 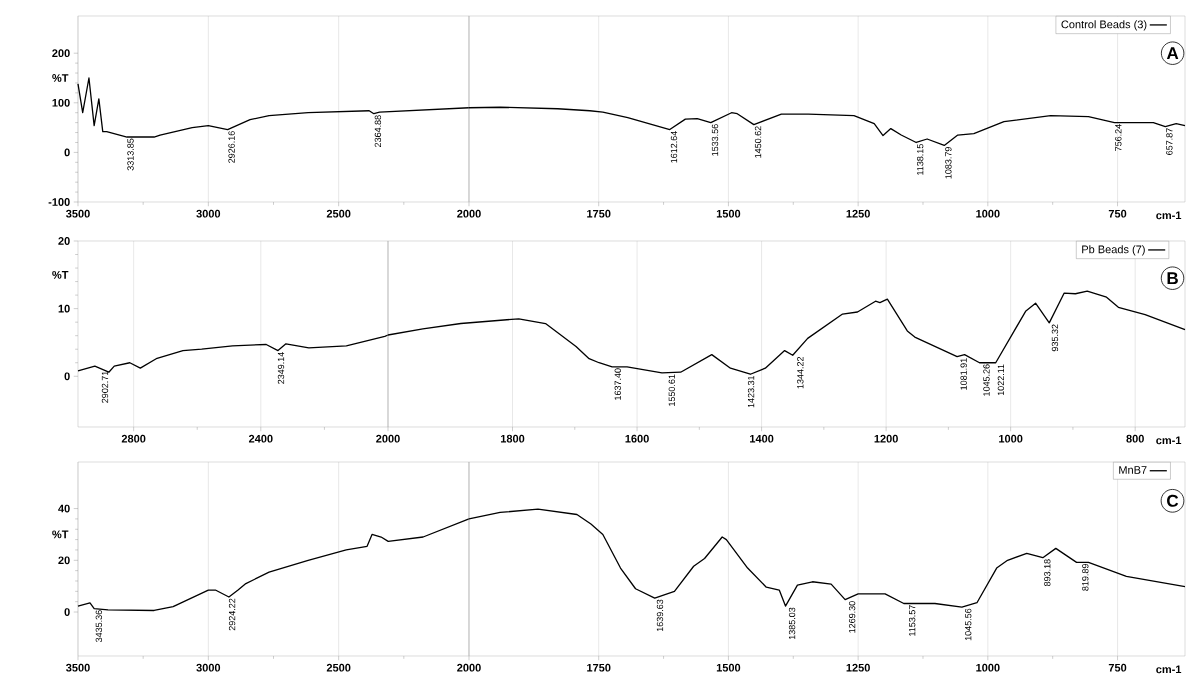 What do you see at coordinates (792, 623) in the screenshot?
I see `annotation: 1385.03` at bounding box center [792, 623].